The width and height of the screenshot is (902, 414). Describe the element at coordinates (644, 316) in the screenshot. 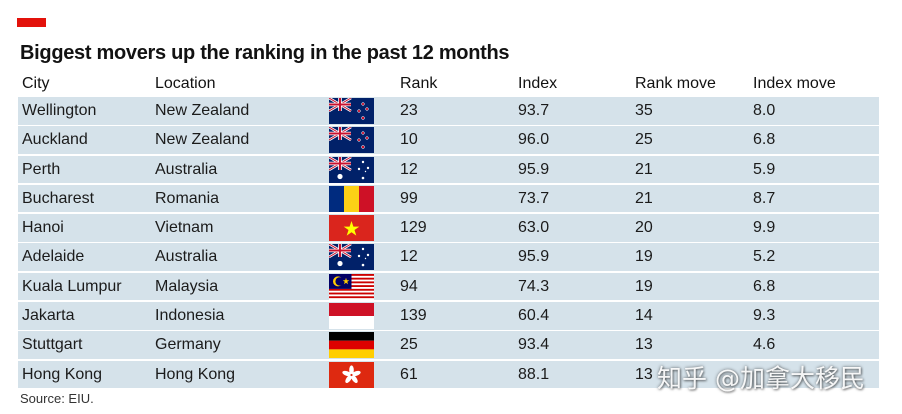

I see `cell-rank-move: 14` at that location.